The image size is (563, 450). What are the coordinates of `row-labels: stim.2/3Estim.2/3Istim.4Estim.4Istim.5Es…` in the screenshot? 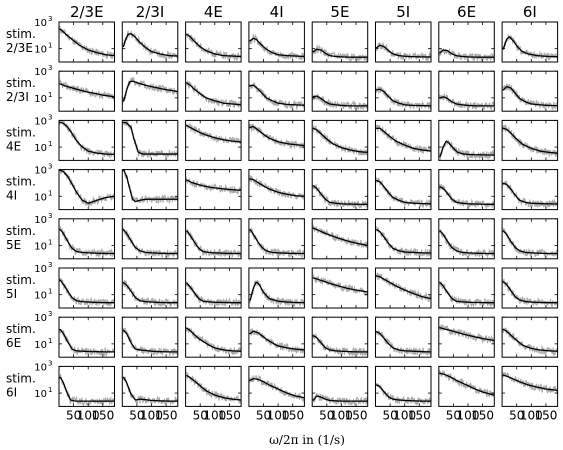 It's located at (21, 213).